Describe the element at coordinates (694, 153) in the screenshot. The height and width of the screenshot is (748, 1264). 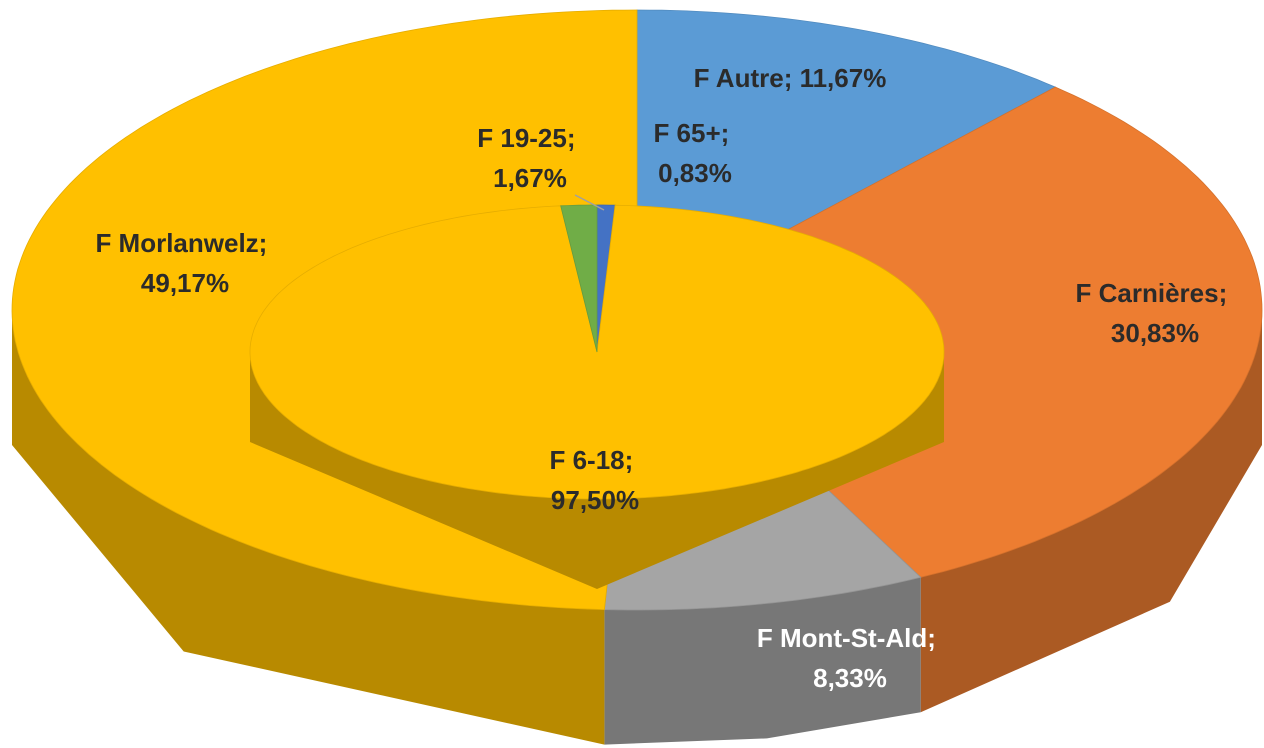
I see `data-label: F 65+; 0,83%` at that location.